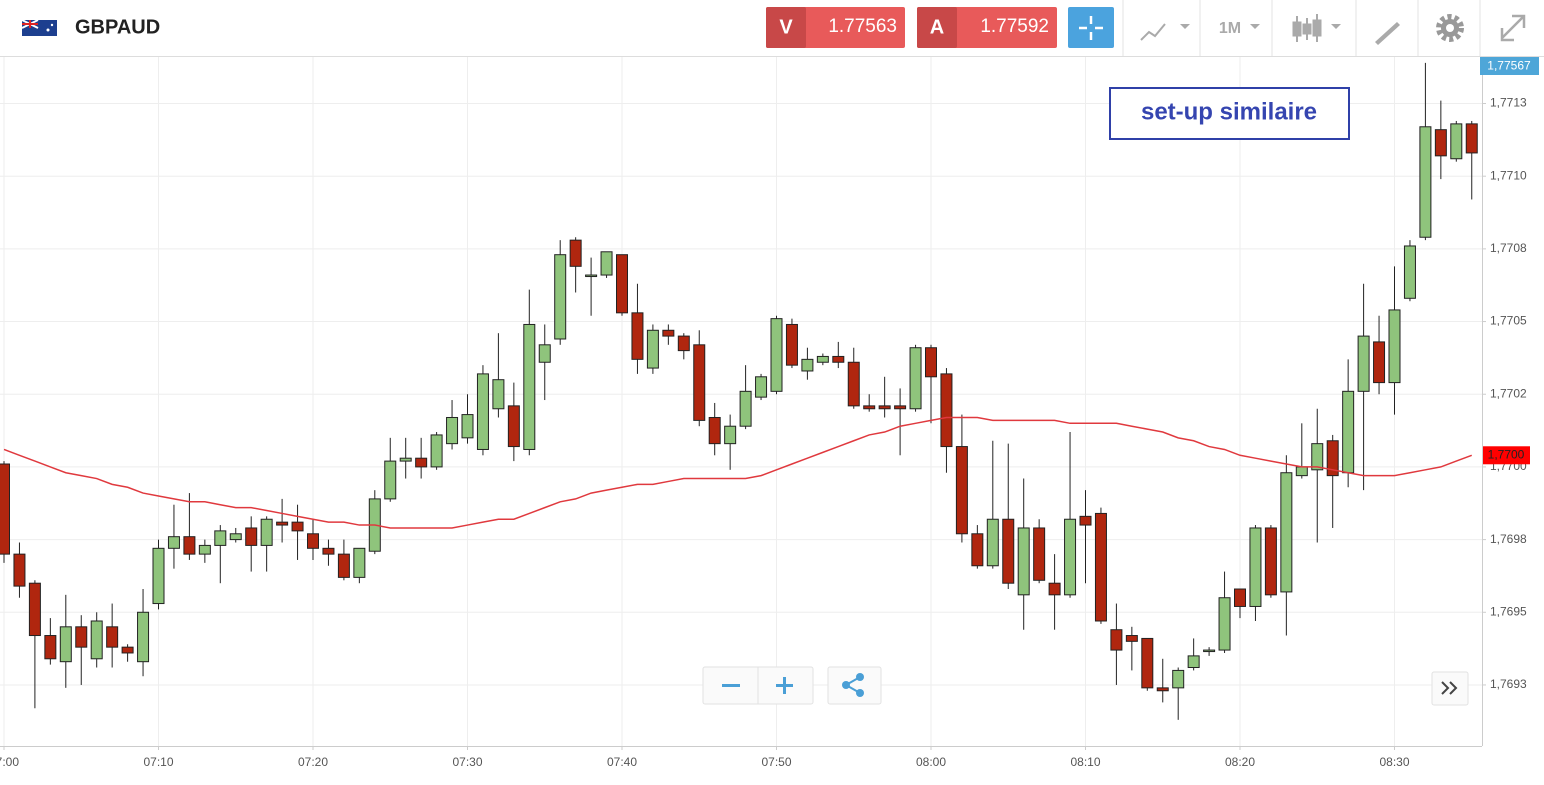 Image resolution: width=1544 pixels, height=785 pixels. I want to click on buy-button: A 1.77592, so click(987, 27).